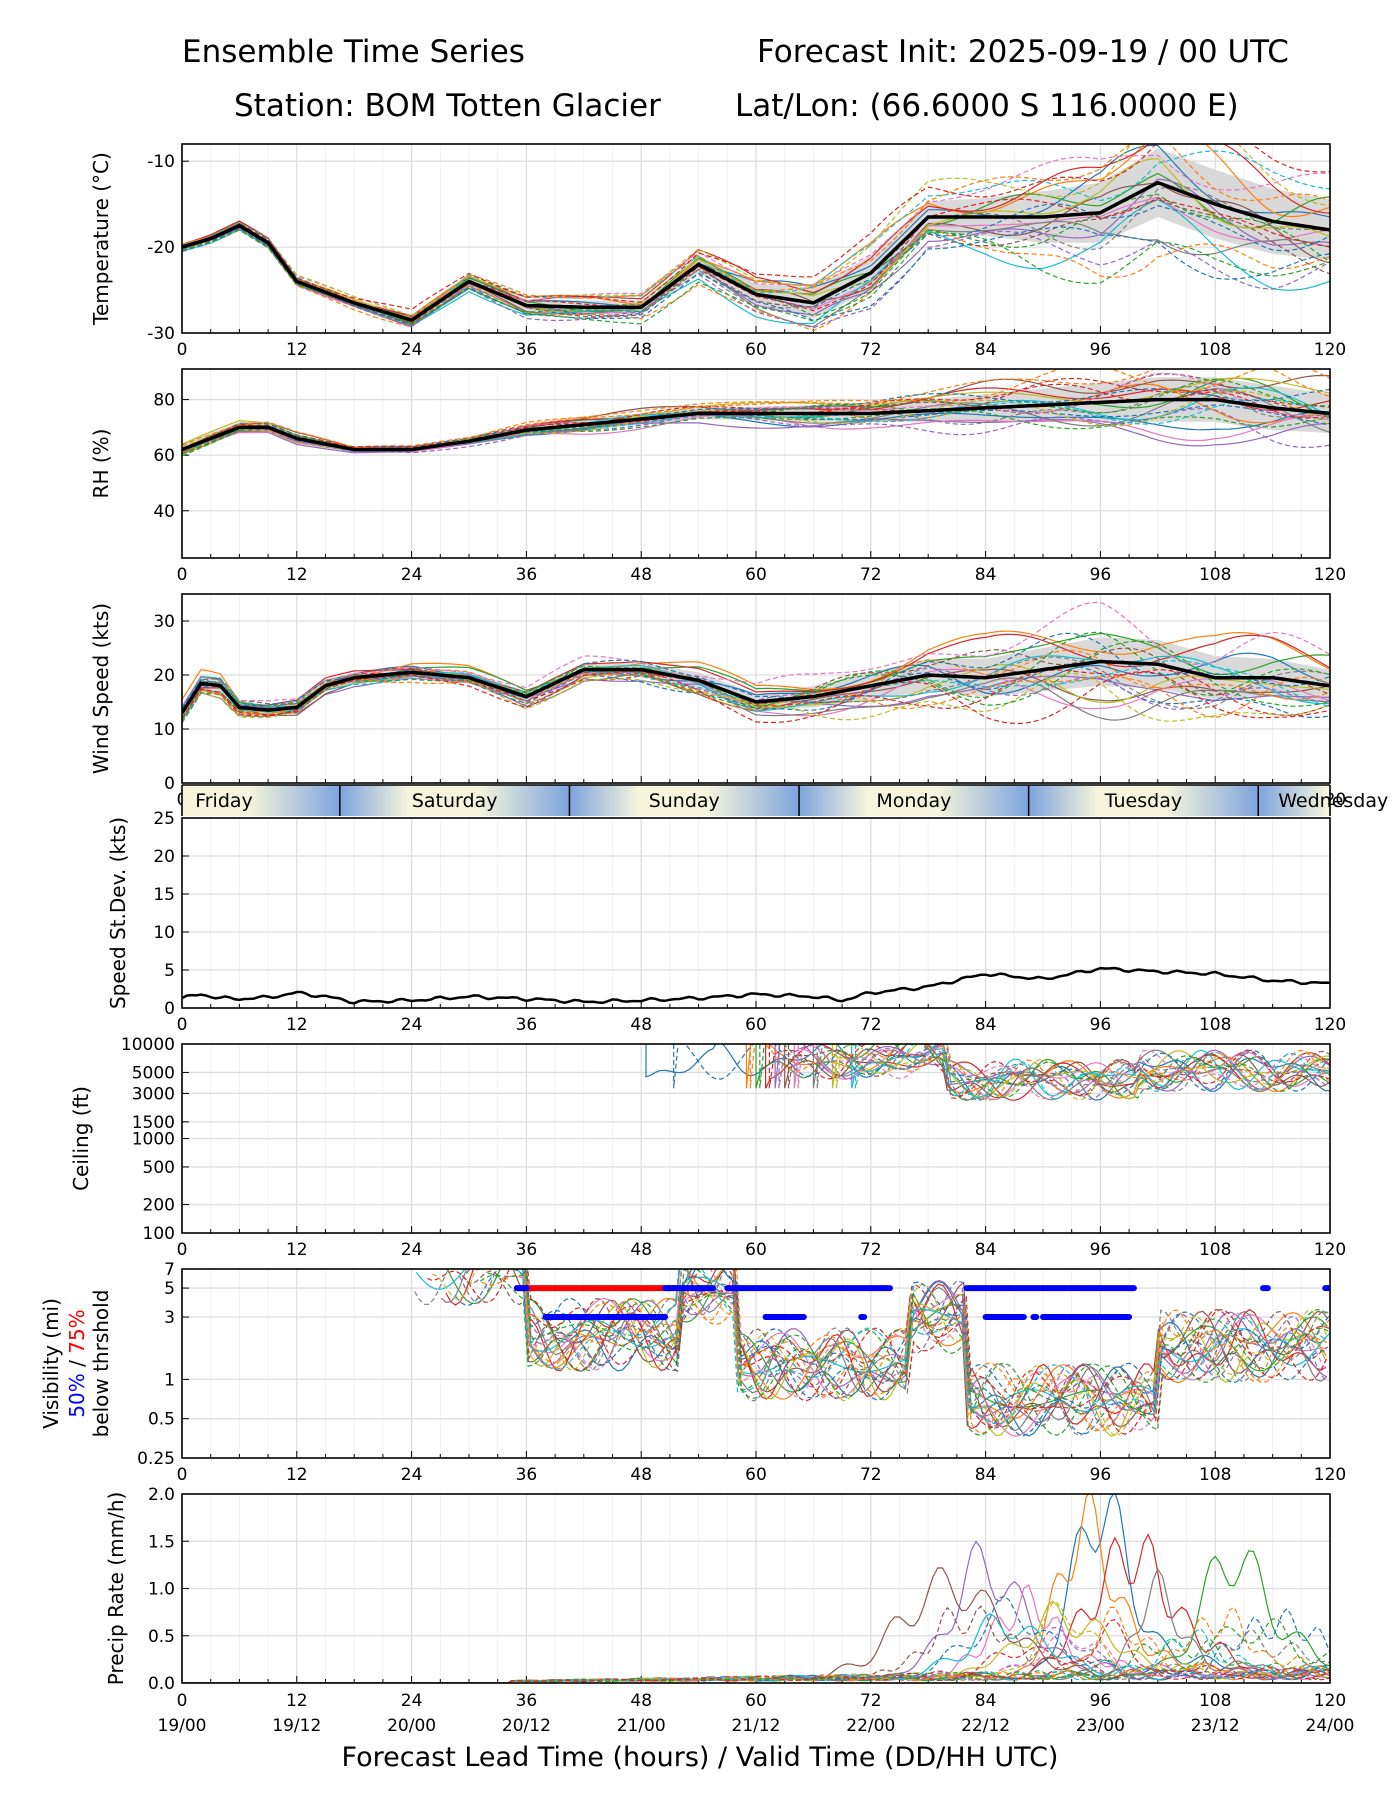 The image size is (1400, 1800). I want to click on panel-rh: 40 60 80 0 12 24 36 48 60 72 84 96 108 120 RH (%), so click(717, 476).